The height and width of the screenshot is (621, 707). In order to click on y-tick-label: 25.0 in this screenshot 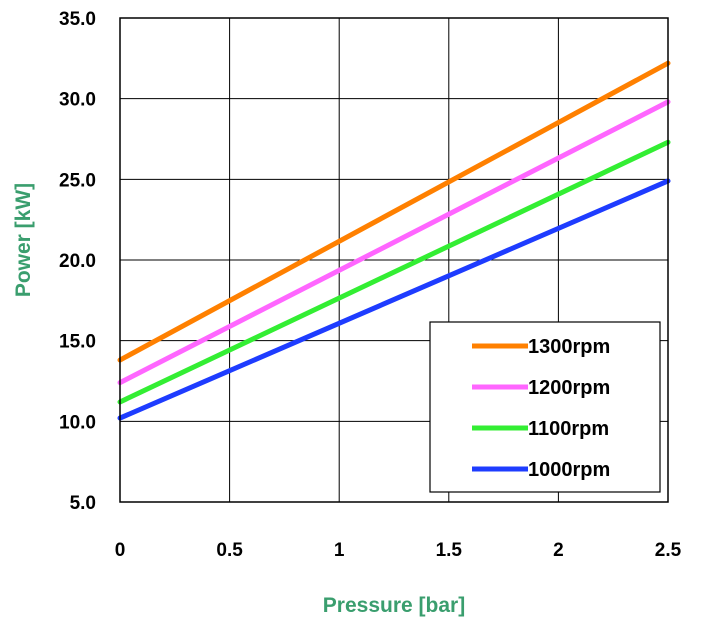, I will do `click(77, 180)`.